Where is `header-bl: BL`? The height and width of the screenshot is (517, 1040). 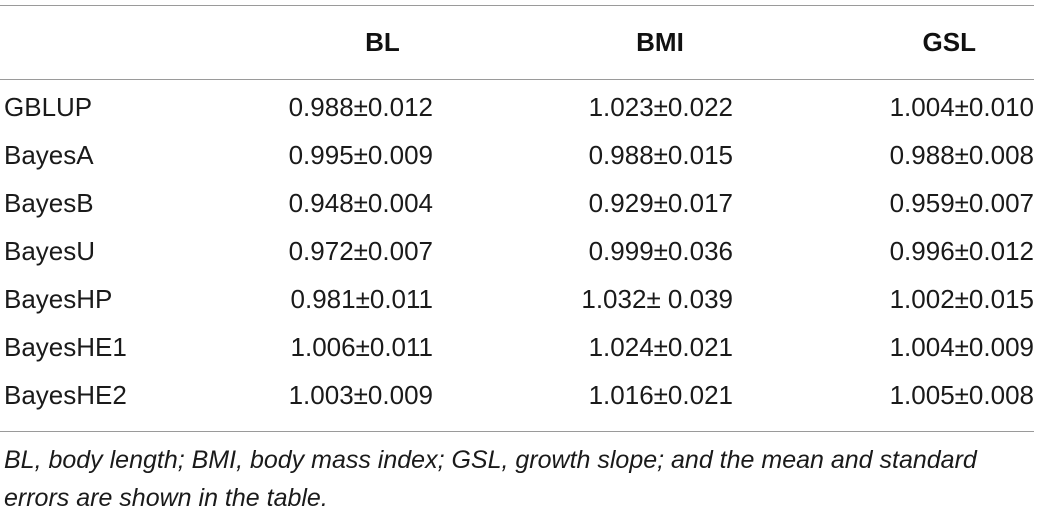
header-bl: BL is located at coordinates (382, 42).